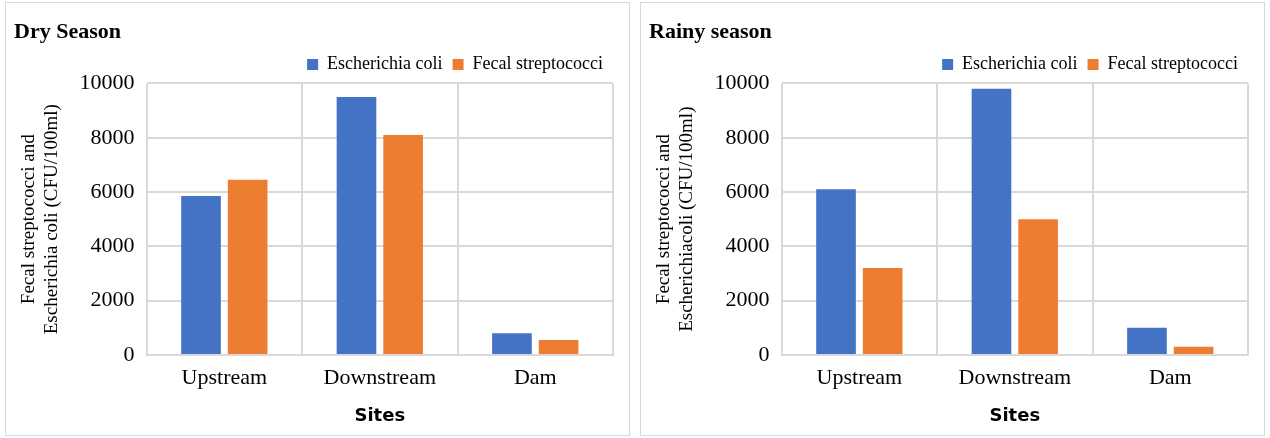 This screenshot has width=1270, height=438. I want to click on chart-title: Rainy season, so click(710, 30).